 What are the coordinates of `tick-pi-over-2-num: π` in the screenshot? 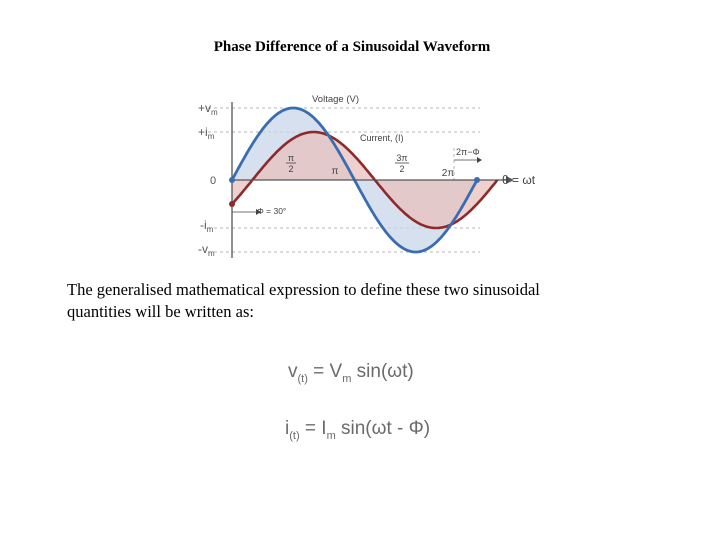 It's located at (291, 158).